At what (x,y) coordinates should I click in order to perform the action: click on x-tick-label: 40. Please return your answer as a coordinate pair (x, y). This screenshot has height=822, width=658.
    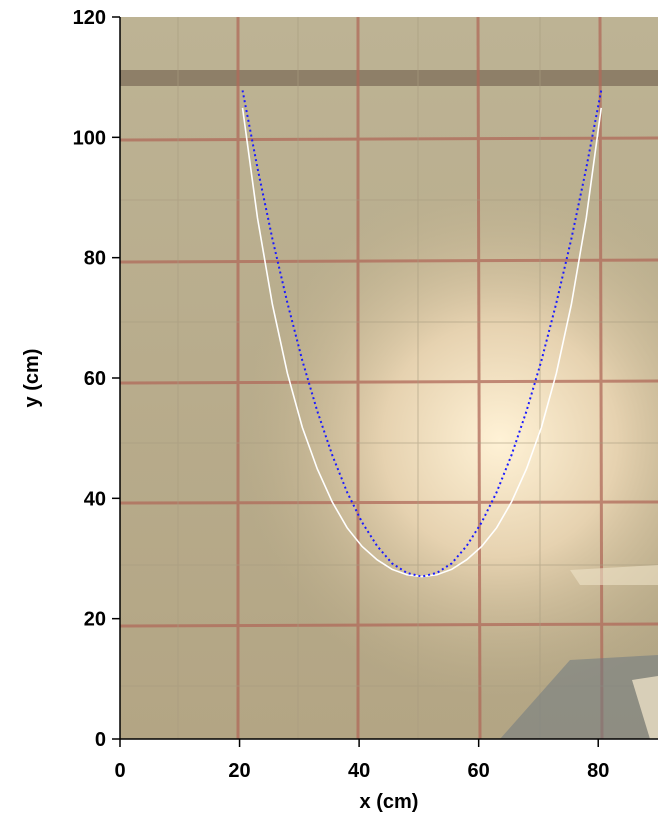
    Looking at the image, I should click on (359, 771).